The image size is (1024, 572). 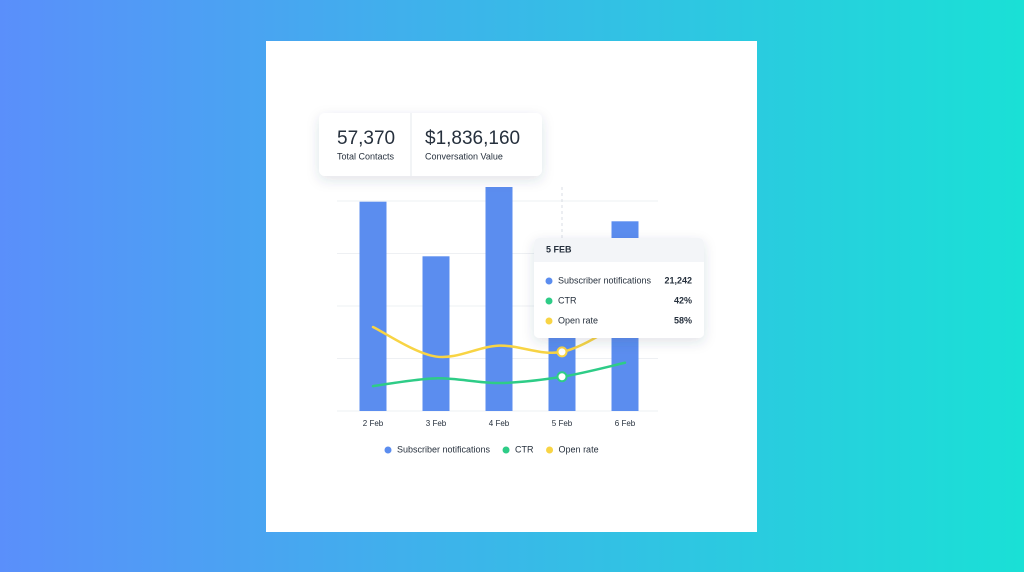 What do you see at coordinates (444, 449) in the screenshot?
I see `legend-label: Subscriber notifications` at bounding box center [444, 449].